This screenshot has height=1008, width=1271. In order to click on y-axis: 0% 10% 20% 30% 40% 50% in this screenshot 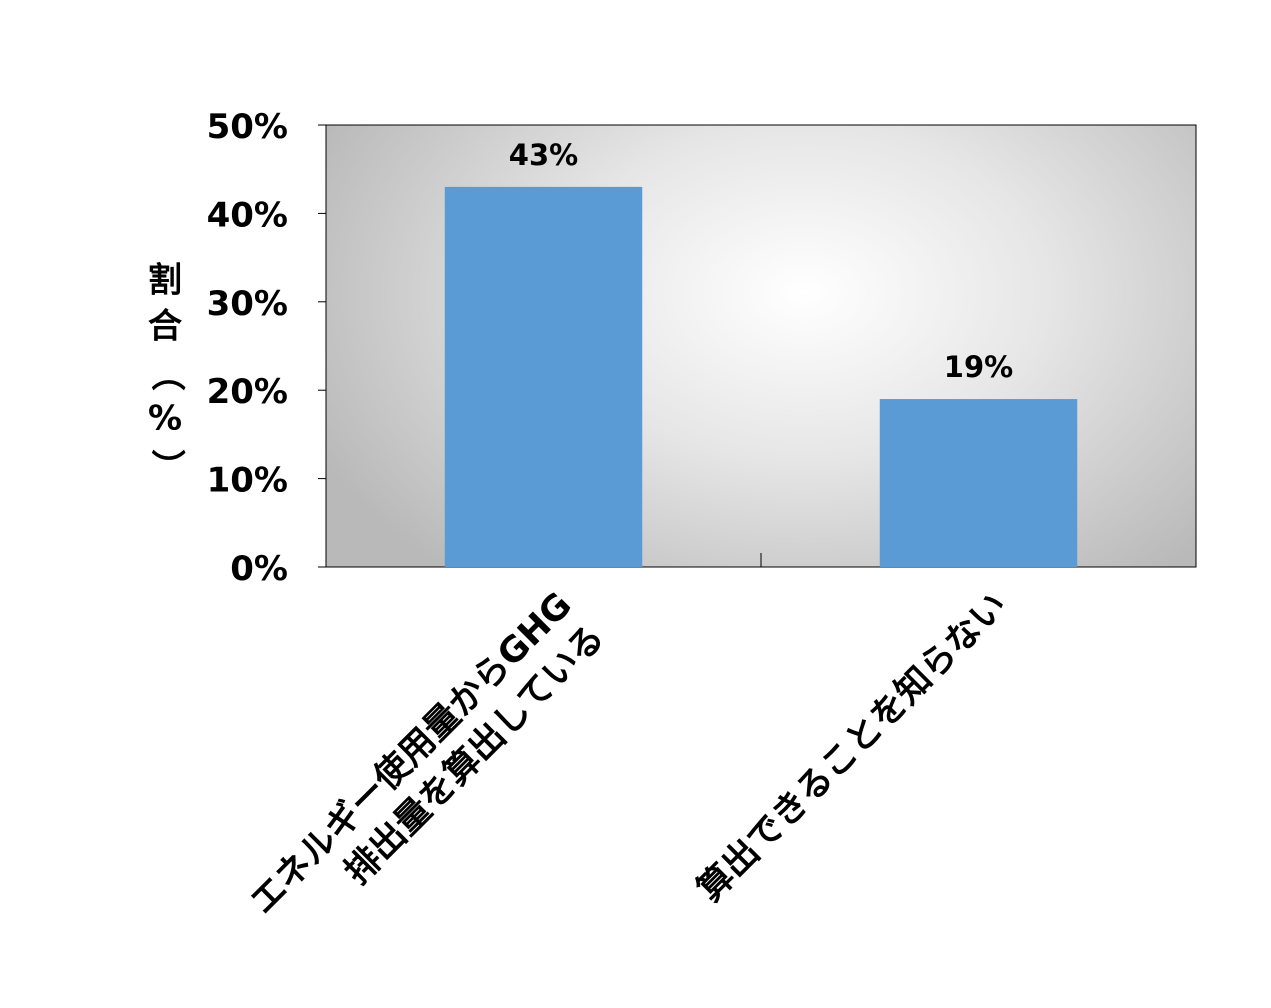, I will do `click(266, 348)`.